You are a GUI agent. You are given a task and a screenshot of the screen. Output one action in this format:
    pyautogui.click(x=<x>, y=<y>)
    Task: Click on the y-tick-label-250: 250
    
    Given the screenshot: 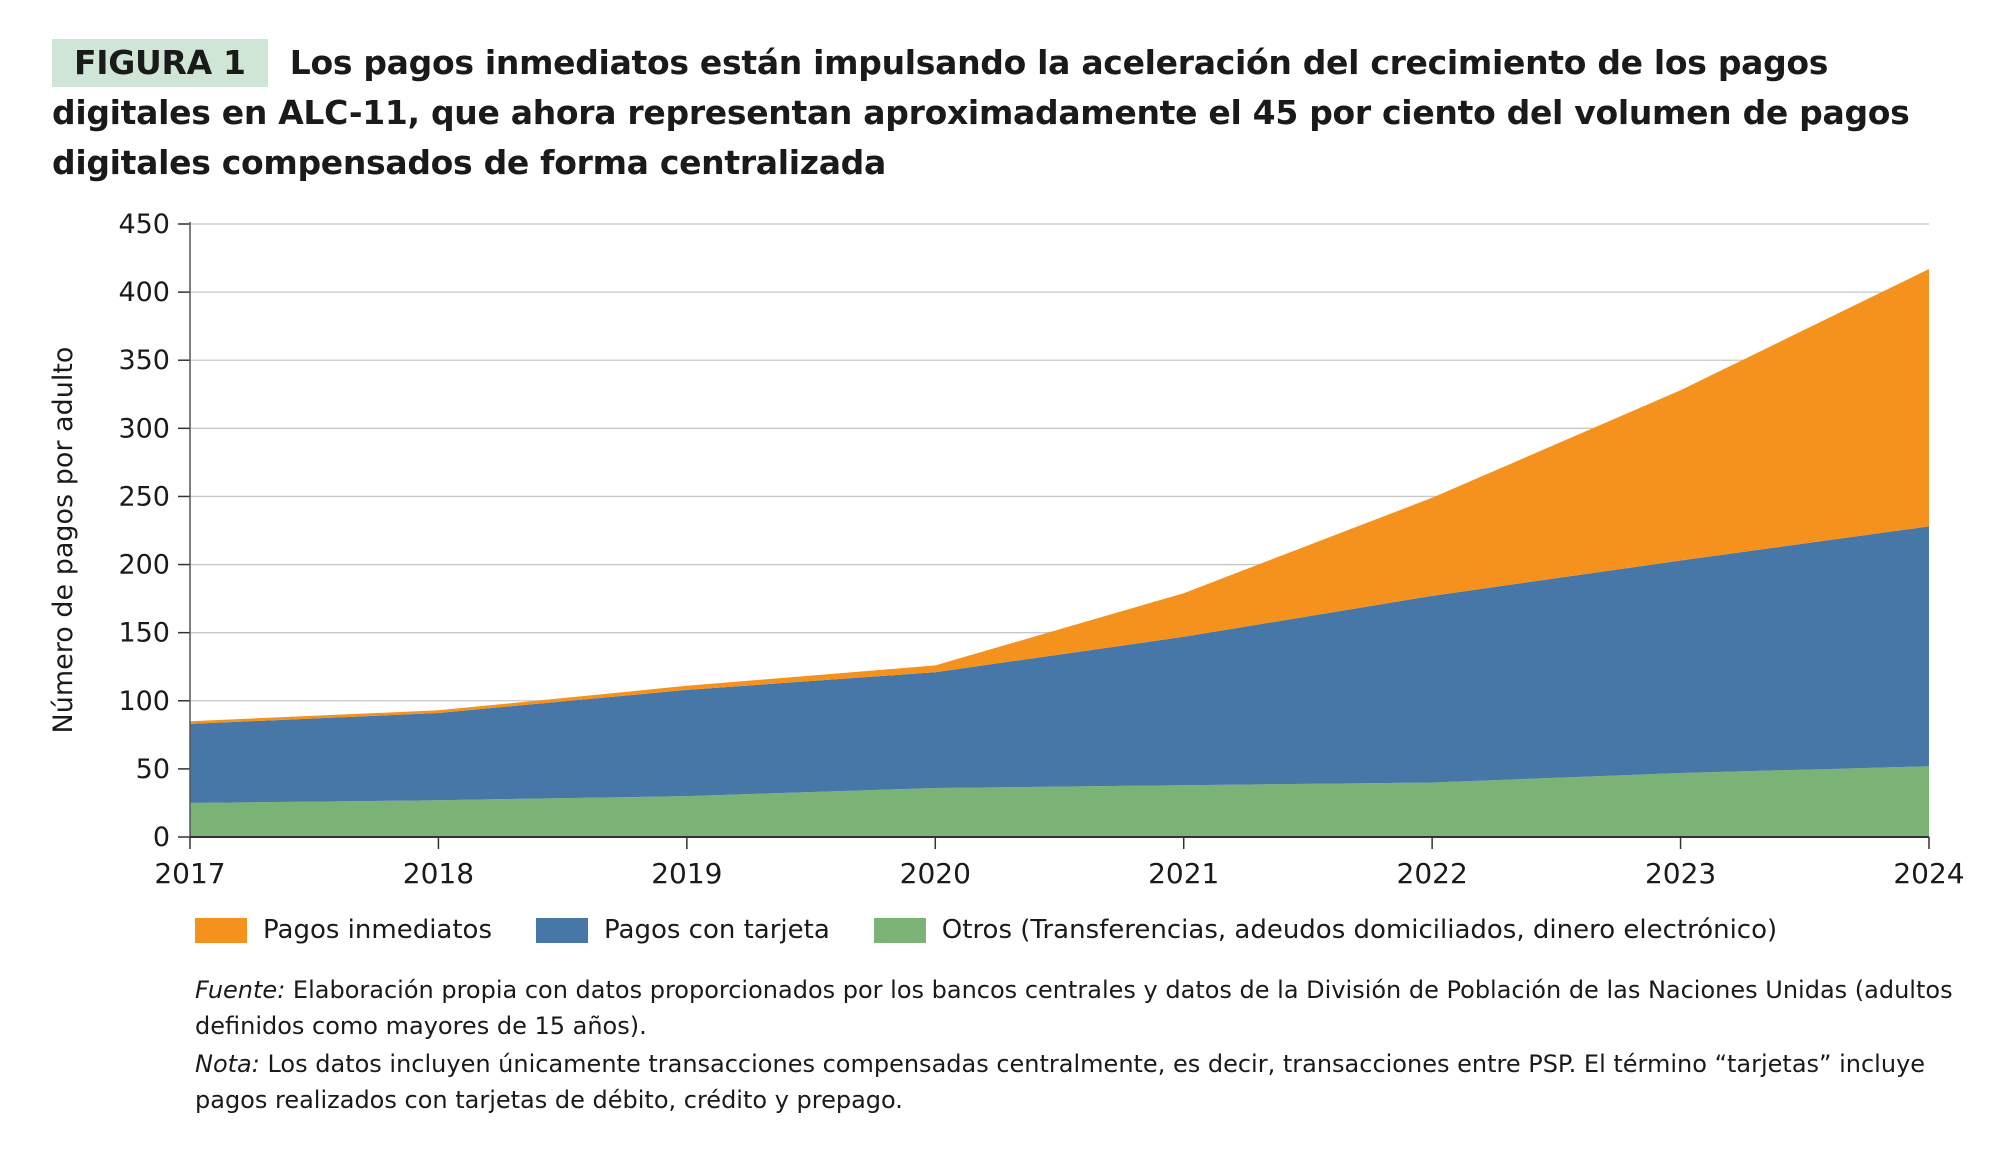 What is the action you would take?
    pyautogui.click(x=144, y=496)
    